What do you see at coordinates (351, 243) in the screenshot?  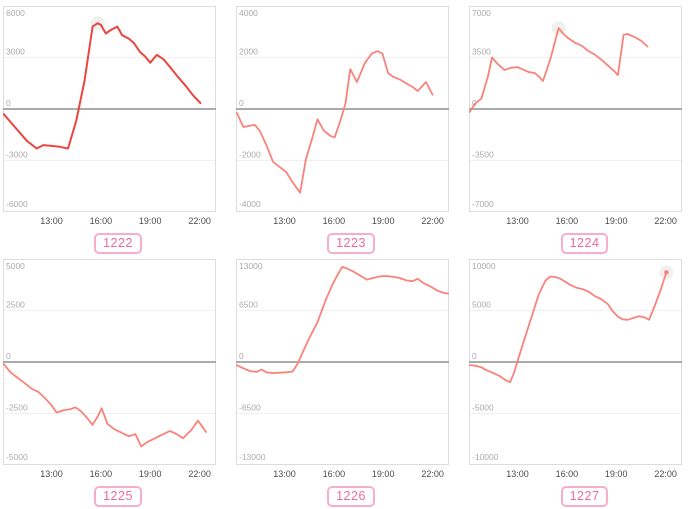 I see `chart-id-badge-1223: 1223` at bounding box center [351, 243].